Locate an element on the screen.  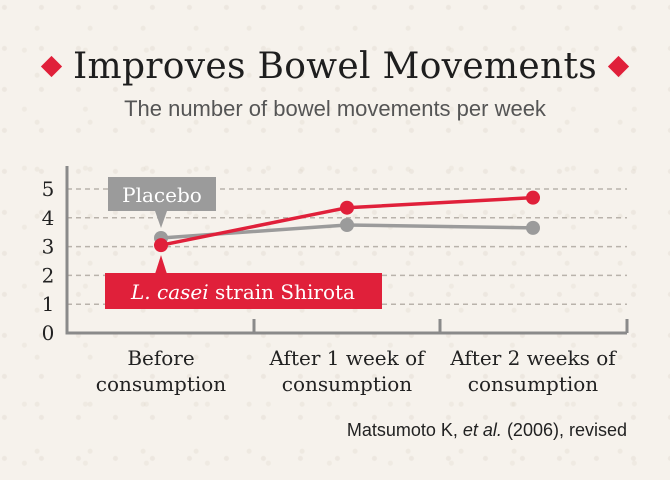
series-label-lcasei: L. casei strain Shirota is located at coordinates (242, 292).